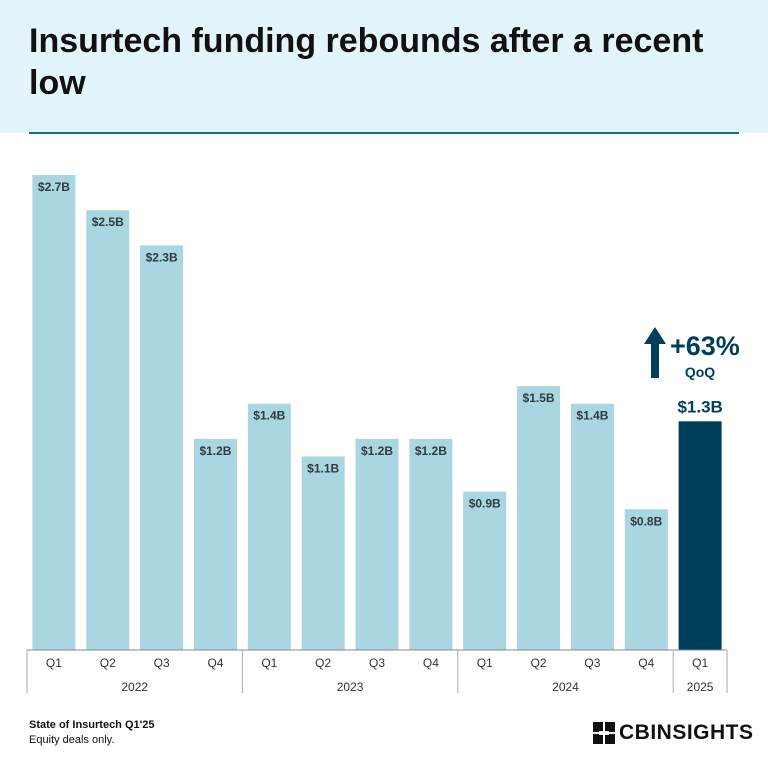  Describe the element at coordinates (431, 663) in the screenshot. I see `x-tick-label-7: Q4` at that location.